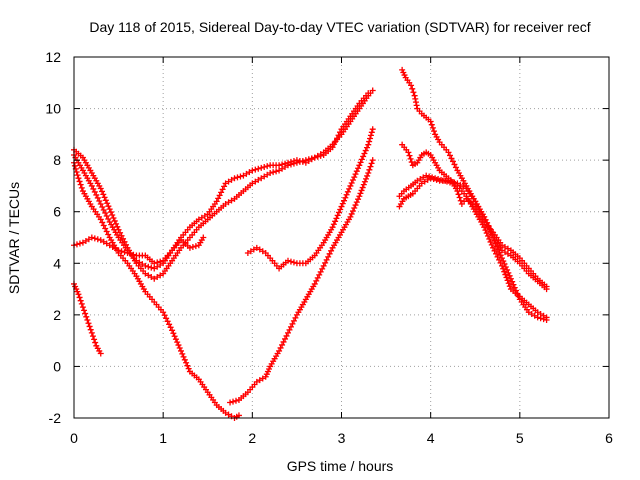 Image resolution: width=640 pixels, height=480 pixels. I want to click on x-tick-label: 4, so click(431, 438).